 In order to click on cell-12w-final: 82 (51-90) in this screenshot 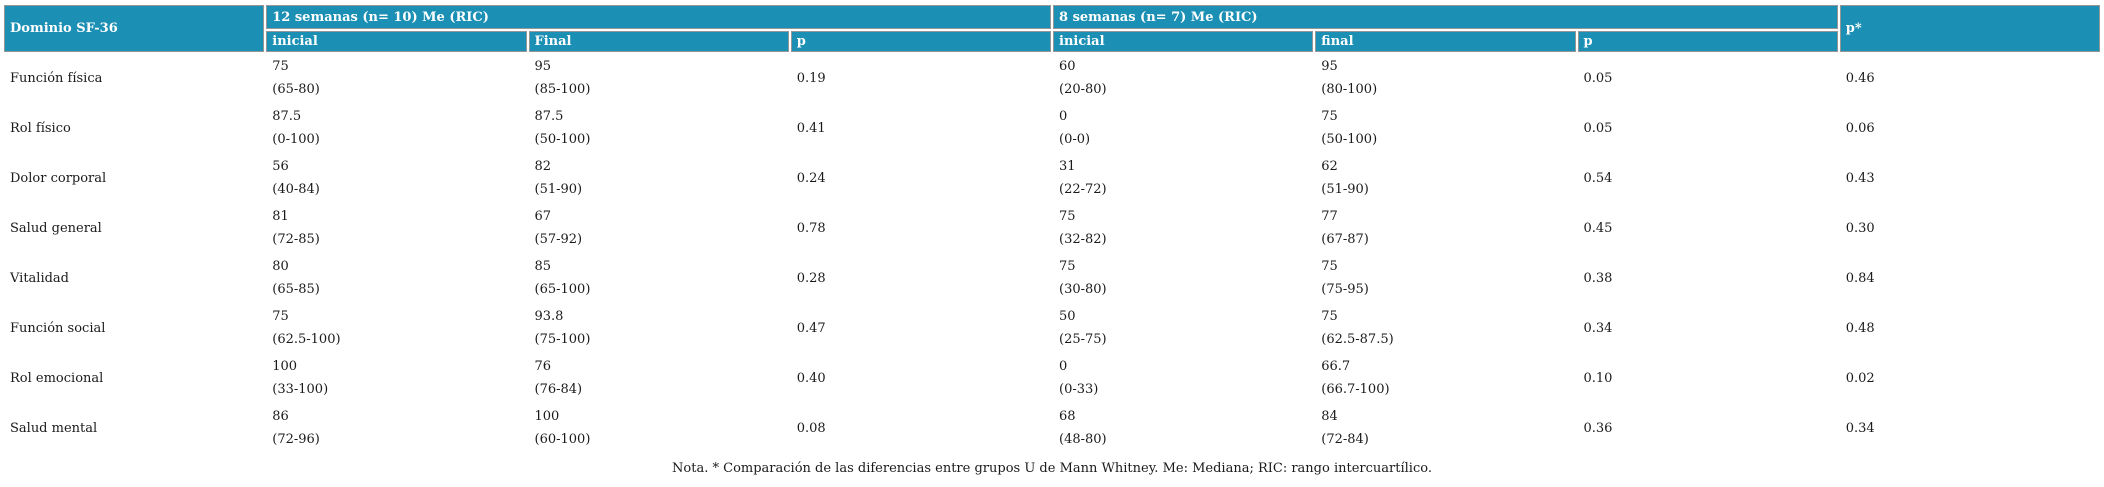, I will do `click(658, 178)`.